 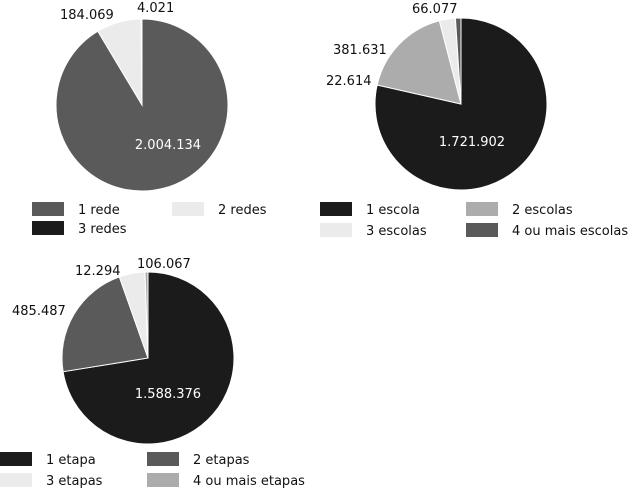 What do you see at coordinates (39, 311) in the screenshot?
I see `data-label: 485.487` at bounding box center [39, 311].